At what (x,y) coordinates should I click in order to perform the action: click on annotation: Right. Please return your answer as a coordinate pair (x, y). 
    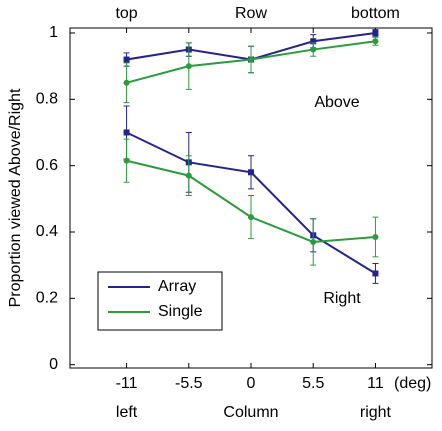
    Looking at the image, I should click on (342, 298).